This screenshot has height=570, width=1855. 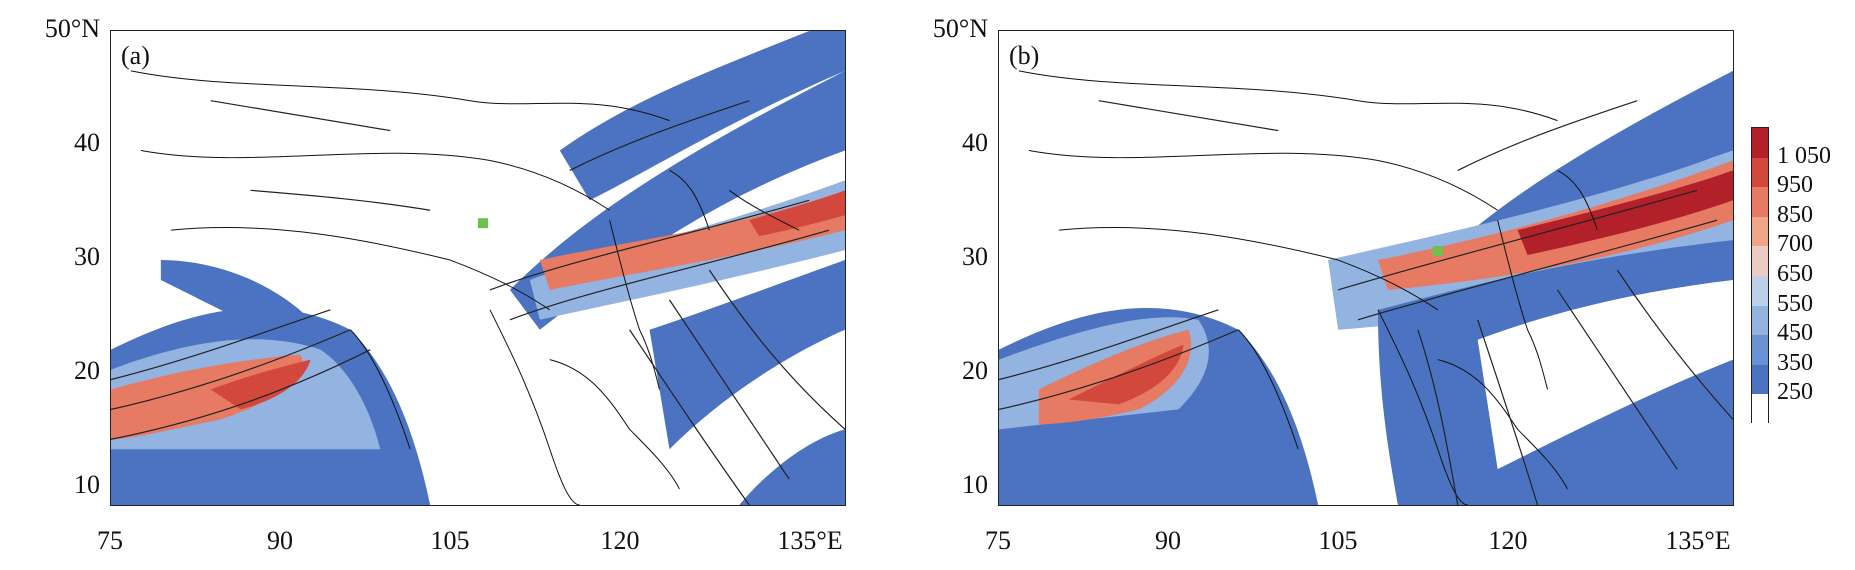 I want to click on colorbar-tick-label: 350, so click(x=1795, y=362).